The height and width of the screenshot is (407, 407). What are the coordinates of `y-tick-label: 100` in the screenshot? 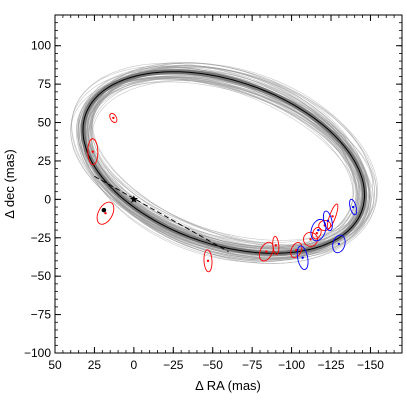 It's located at (41, 46).